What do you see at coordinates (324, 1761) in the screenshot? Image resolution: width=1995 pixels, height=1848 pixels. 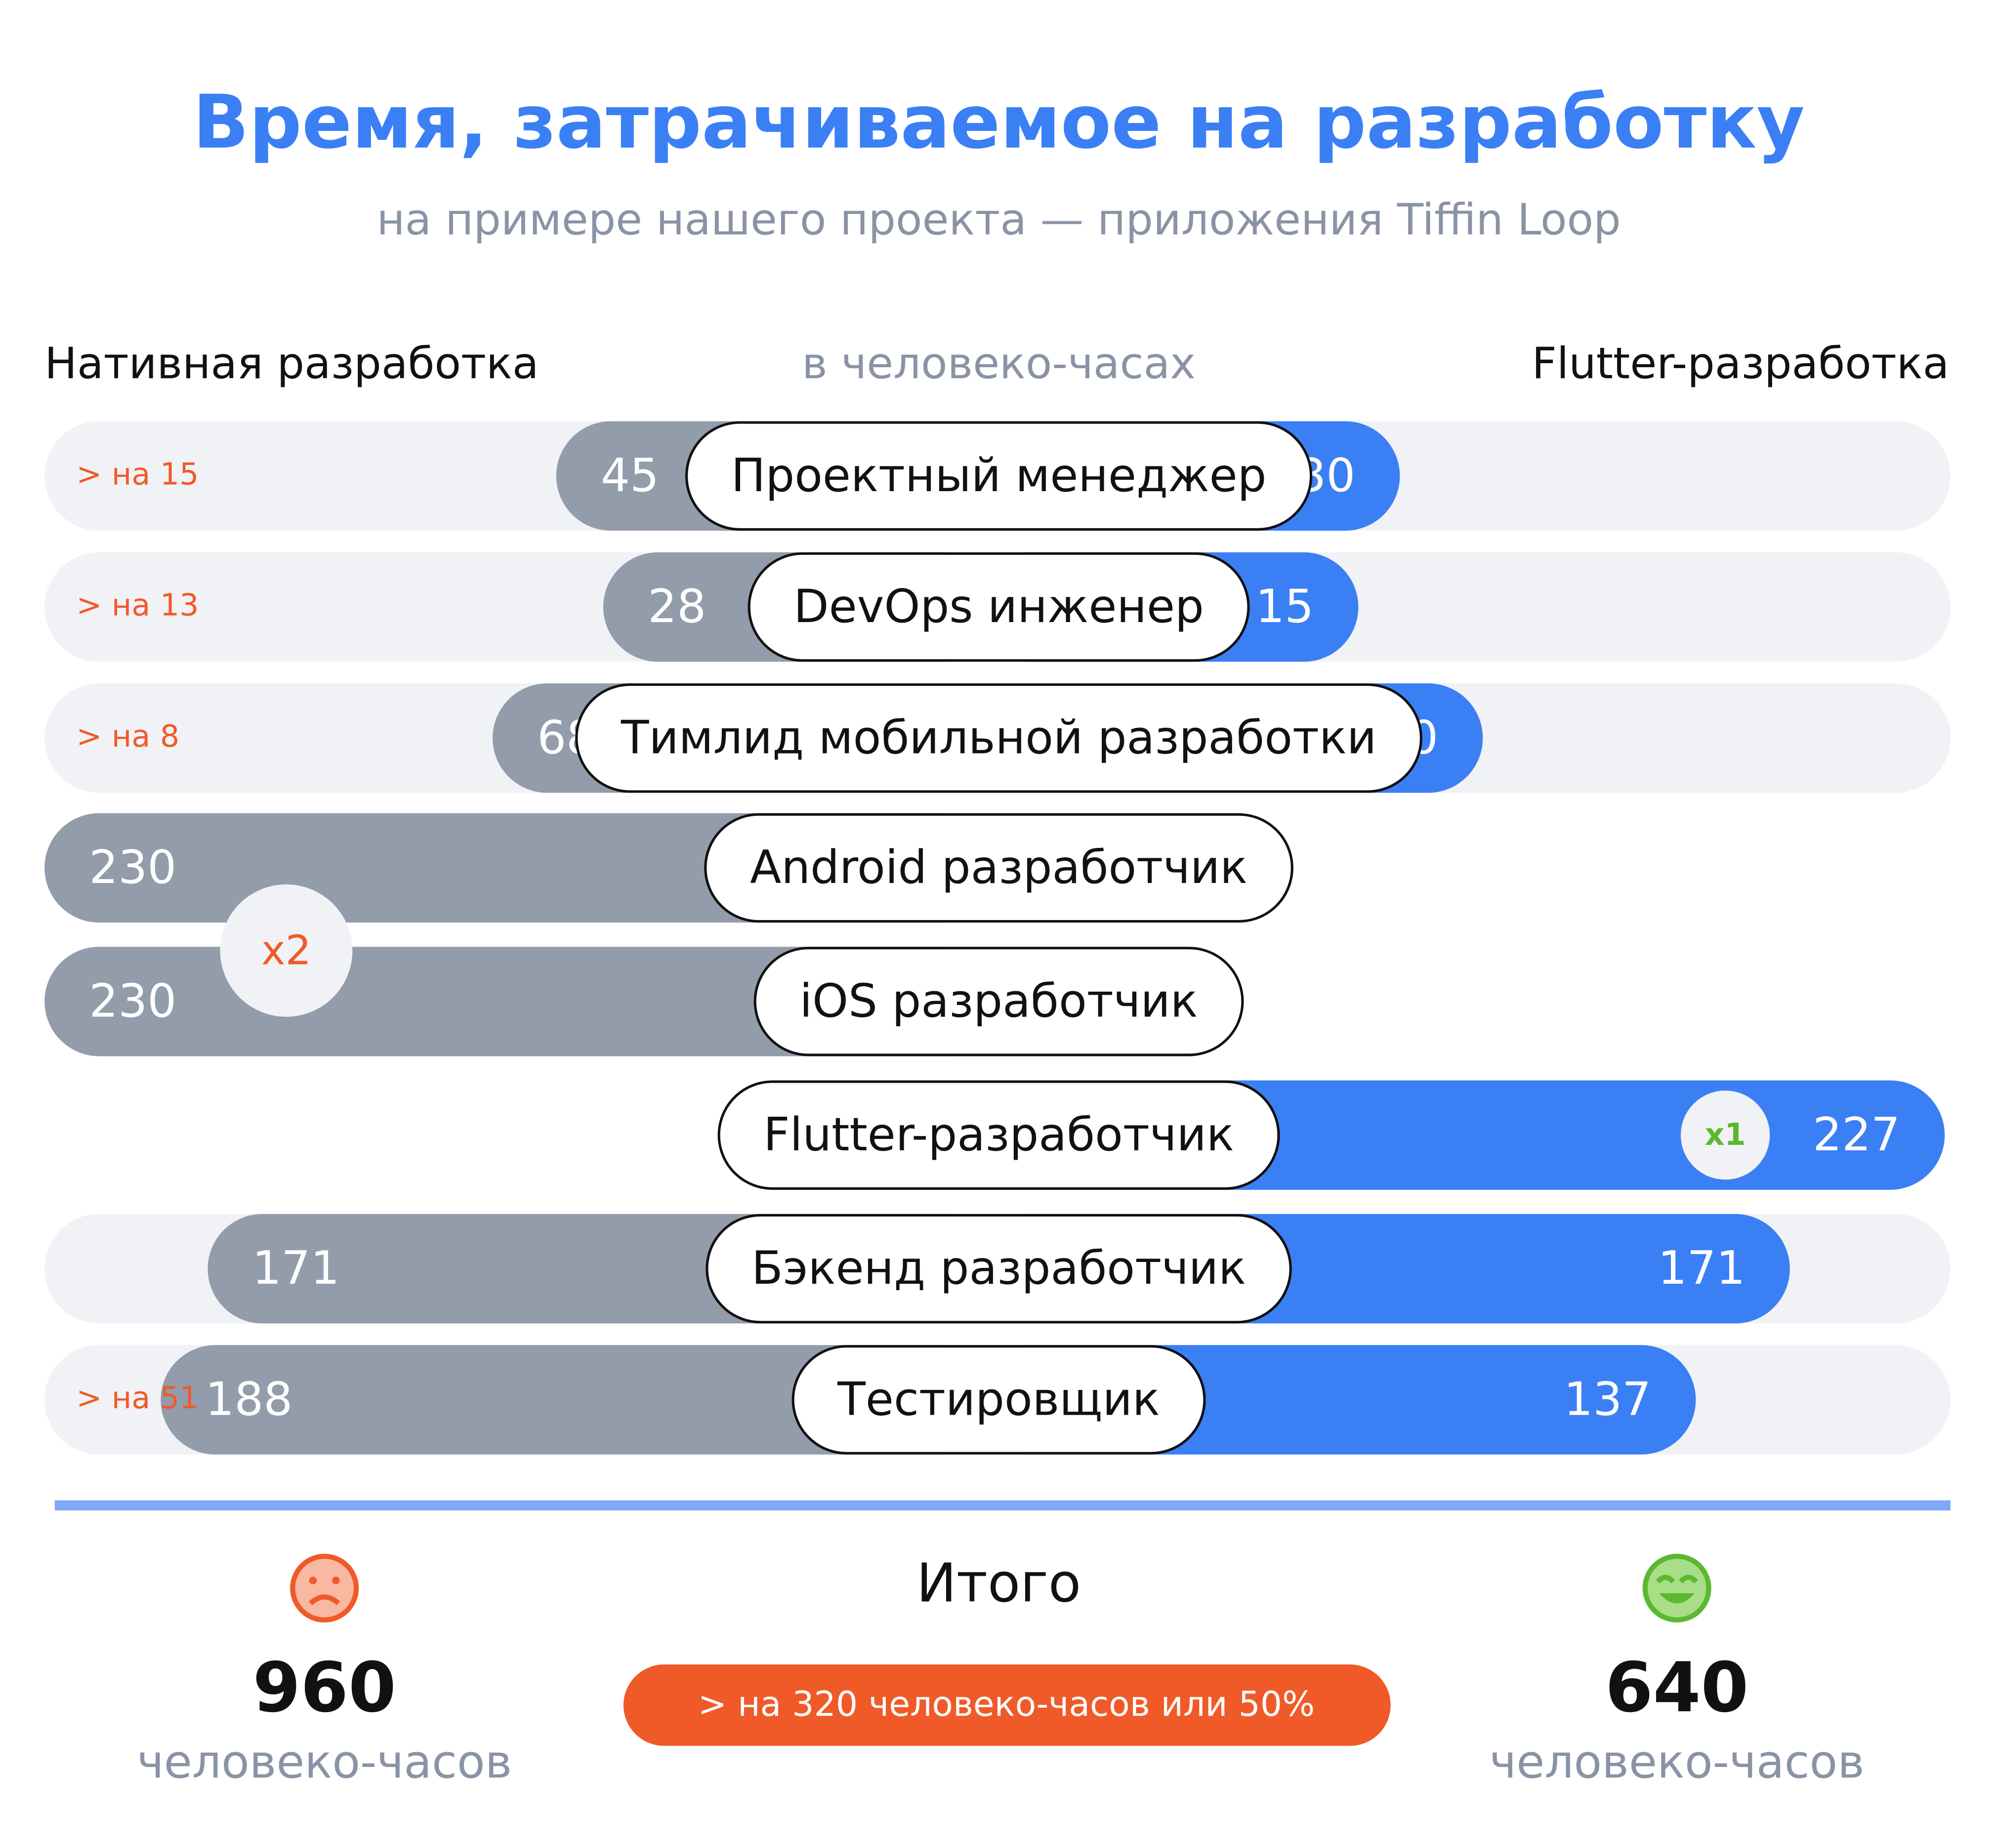 I see `total-native-unit: человеко-часов` at bounding box center [324, 1761].